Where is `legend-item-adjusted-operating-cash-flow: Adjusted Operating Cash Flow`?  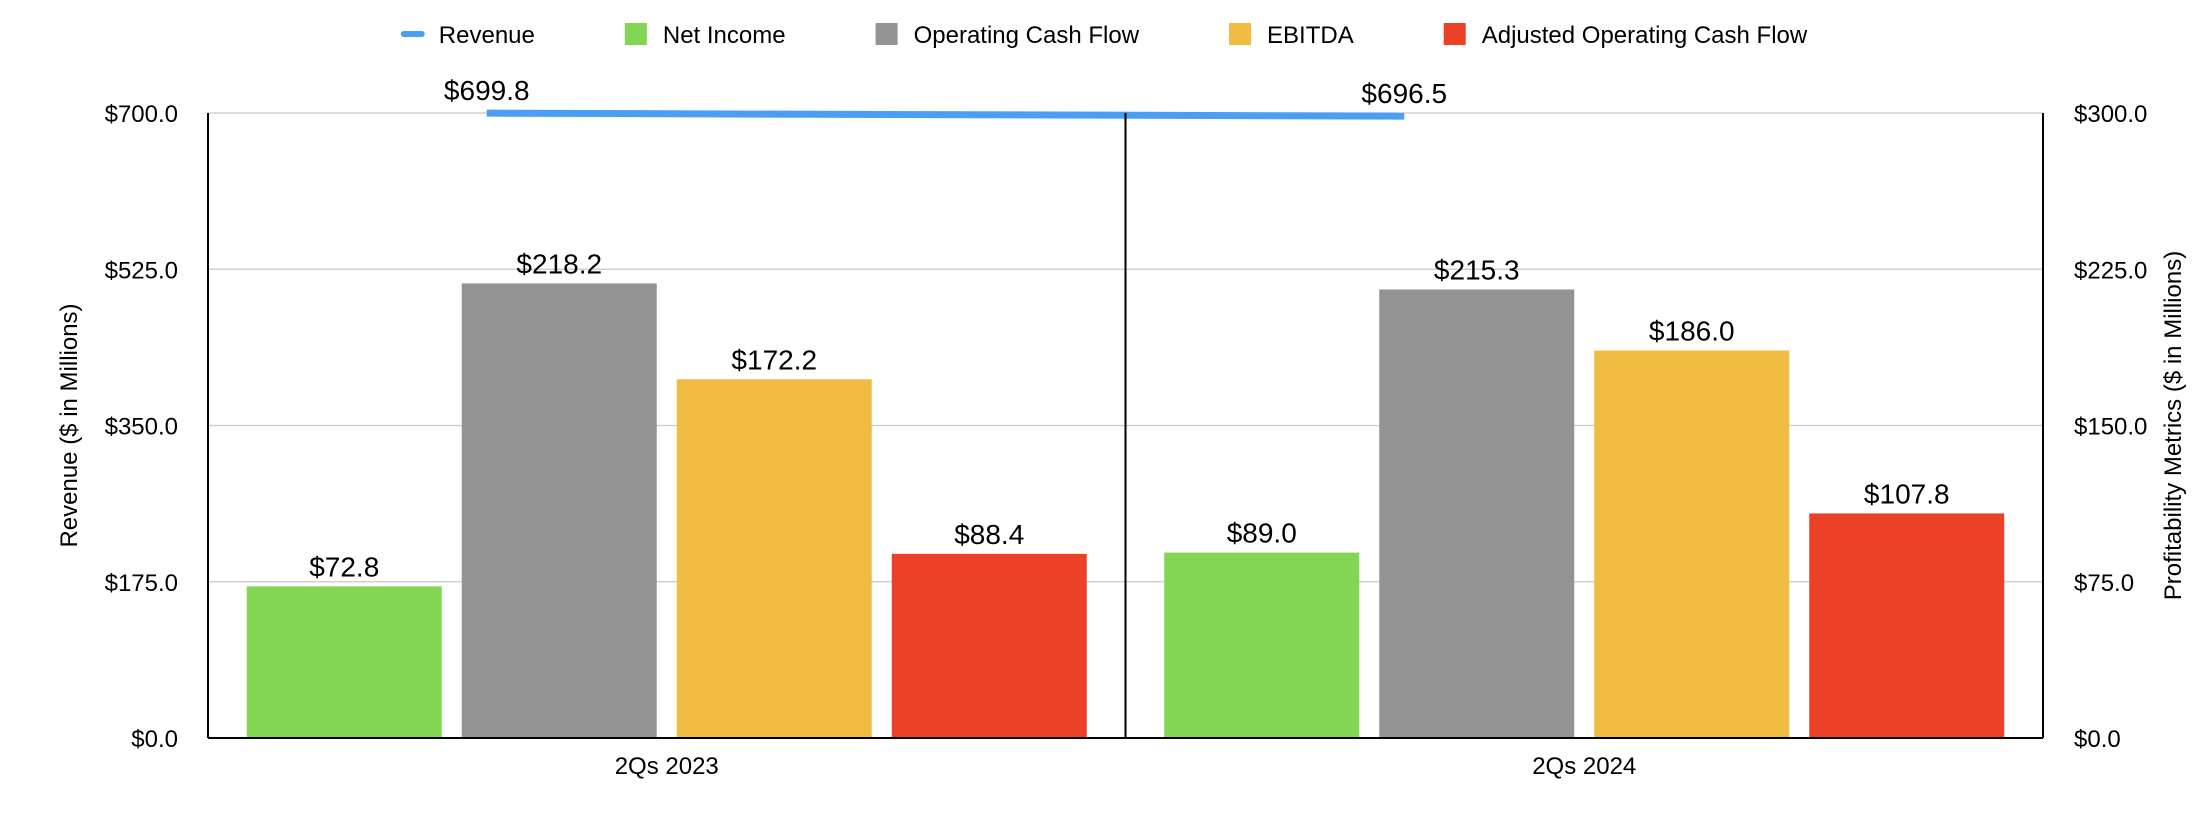 legend-item-adjusted-operating-cash-flow: Adjusted Operating Cash Flow is located at coordinates (1625, 35).